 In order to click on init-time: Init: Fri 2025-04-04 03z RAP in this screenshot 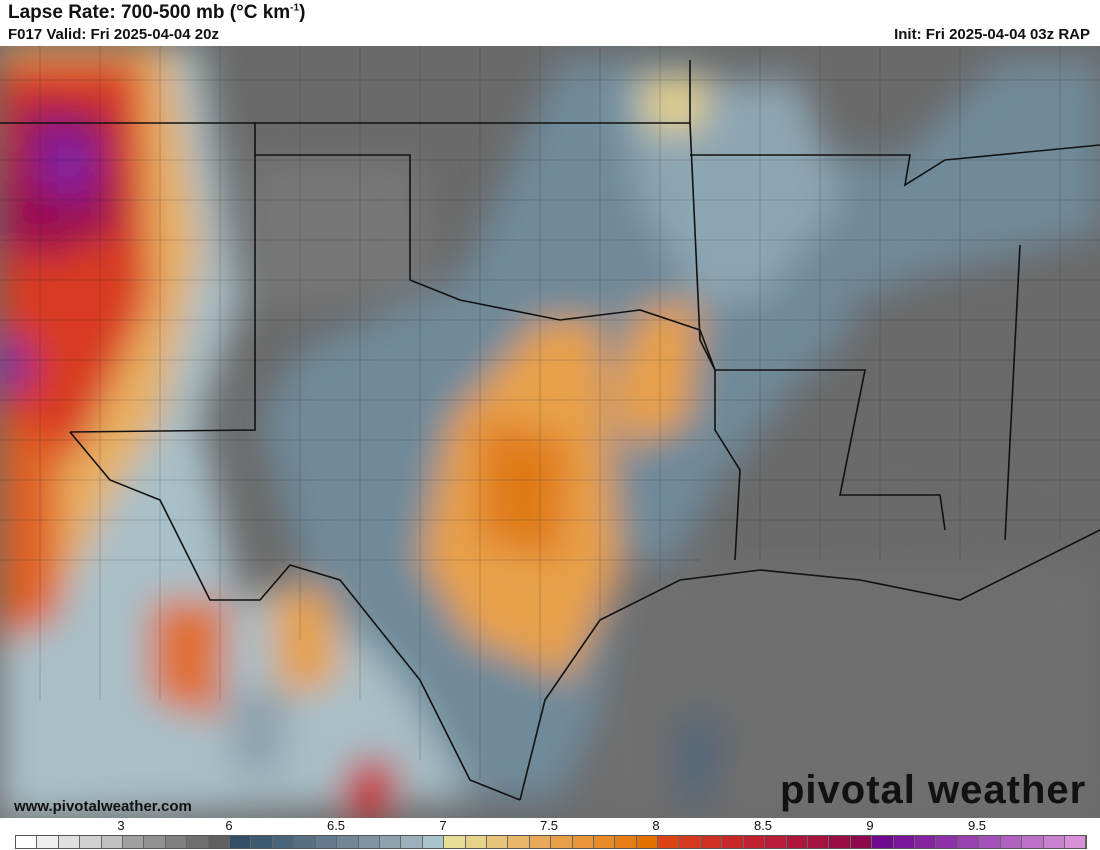, I will do `click(992, 34)`.